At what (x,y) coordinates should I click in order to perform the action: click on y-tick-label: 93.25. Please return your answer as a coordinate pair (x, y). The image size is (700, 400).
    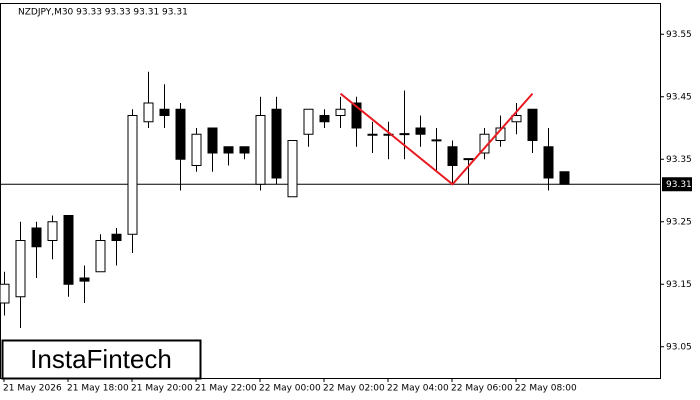
    Looking at the image, I should click on (679, 222).